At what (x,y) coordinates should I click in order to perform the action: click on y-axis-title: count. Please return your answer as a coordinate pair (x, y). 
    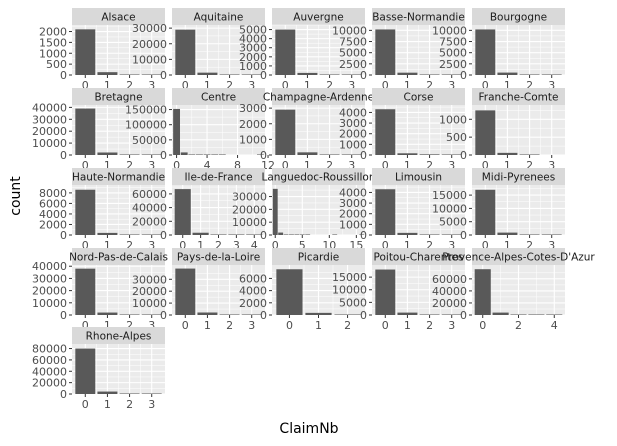
    Looking at the image, I should click on (16, 196).